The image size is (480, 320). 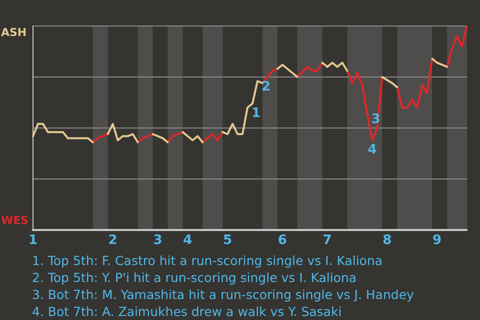 I want to click on text: 4. Bot 7th: A. Zaimukhes drew a walk vs Y. Sasaki, so click(x=187, y=311).